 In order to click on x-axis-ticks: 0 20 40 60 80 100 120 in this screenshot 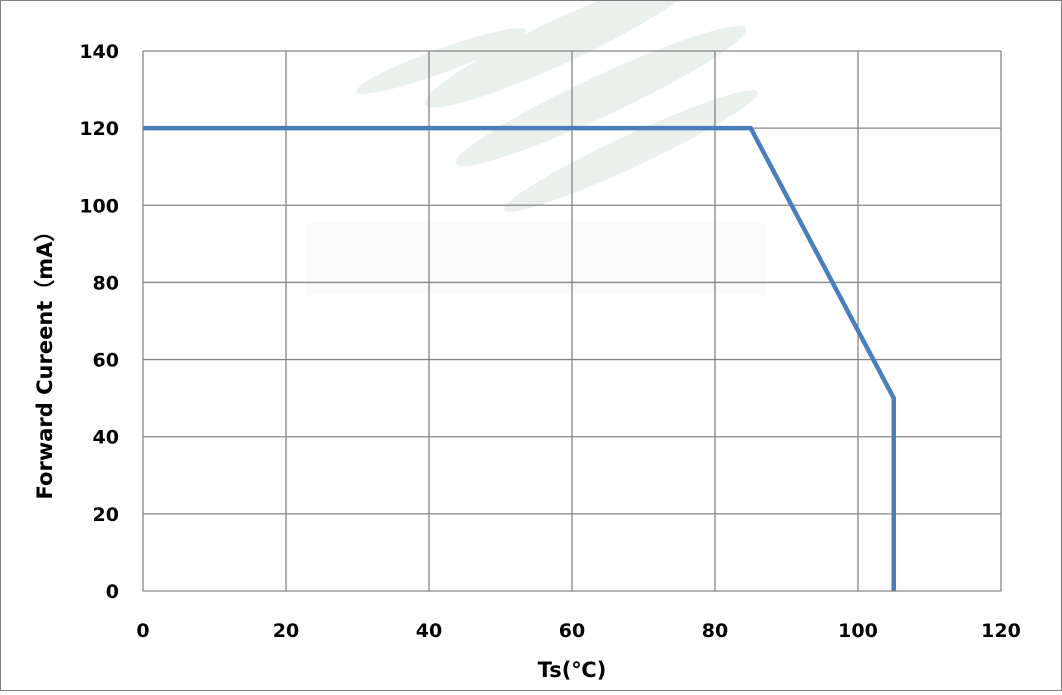, I will do `click(578, 631)`.